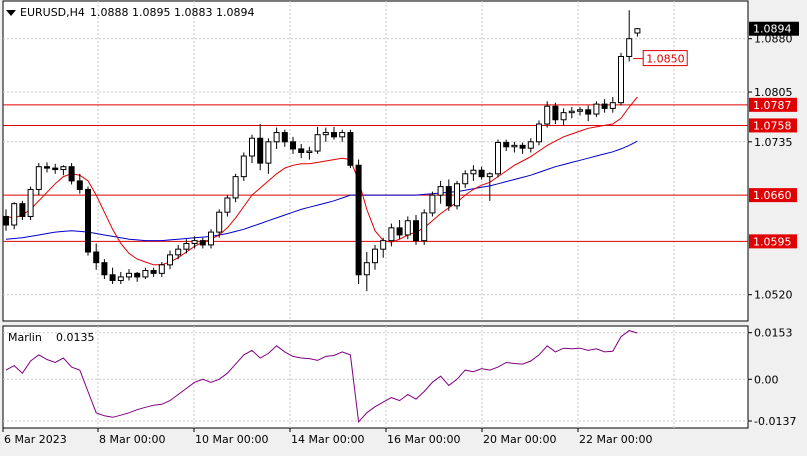 This screenshot has height=456, width=807. I want to click on price-tick-label: 1.0520, so click(773, 295).